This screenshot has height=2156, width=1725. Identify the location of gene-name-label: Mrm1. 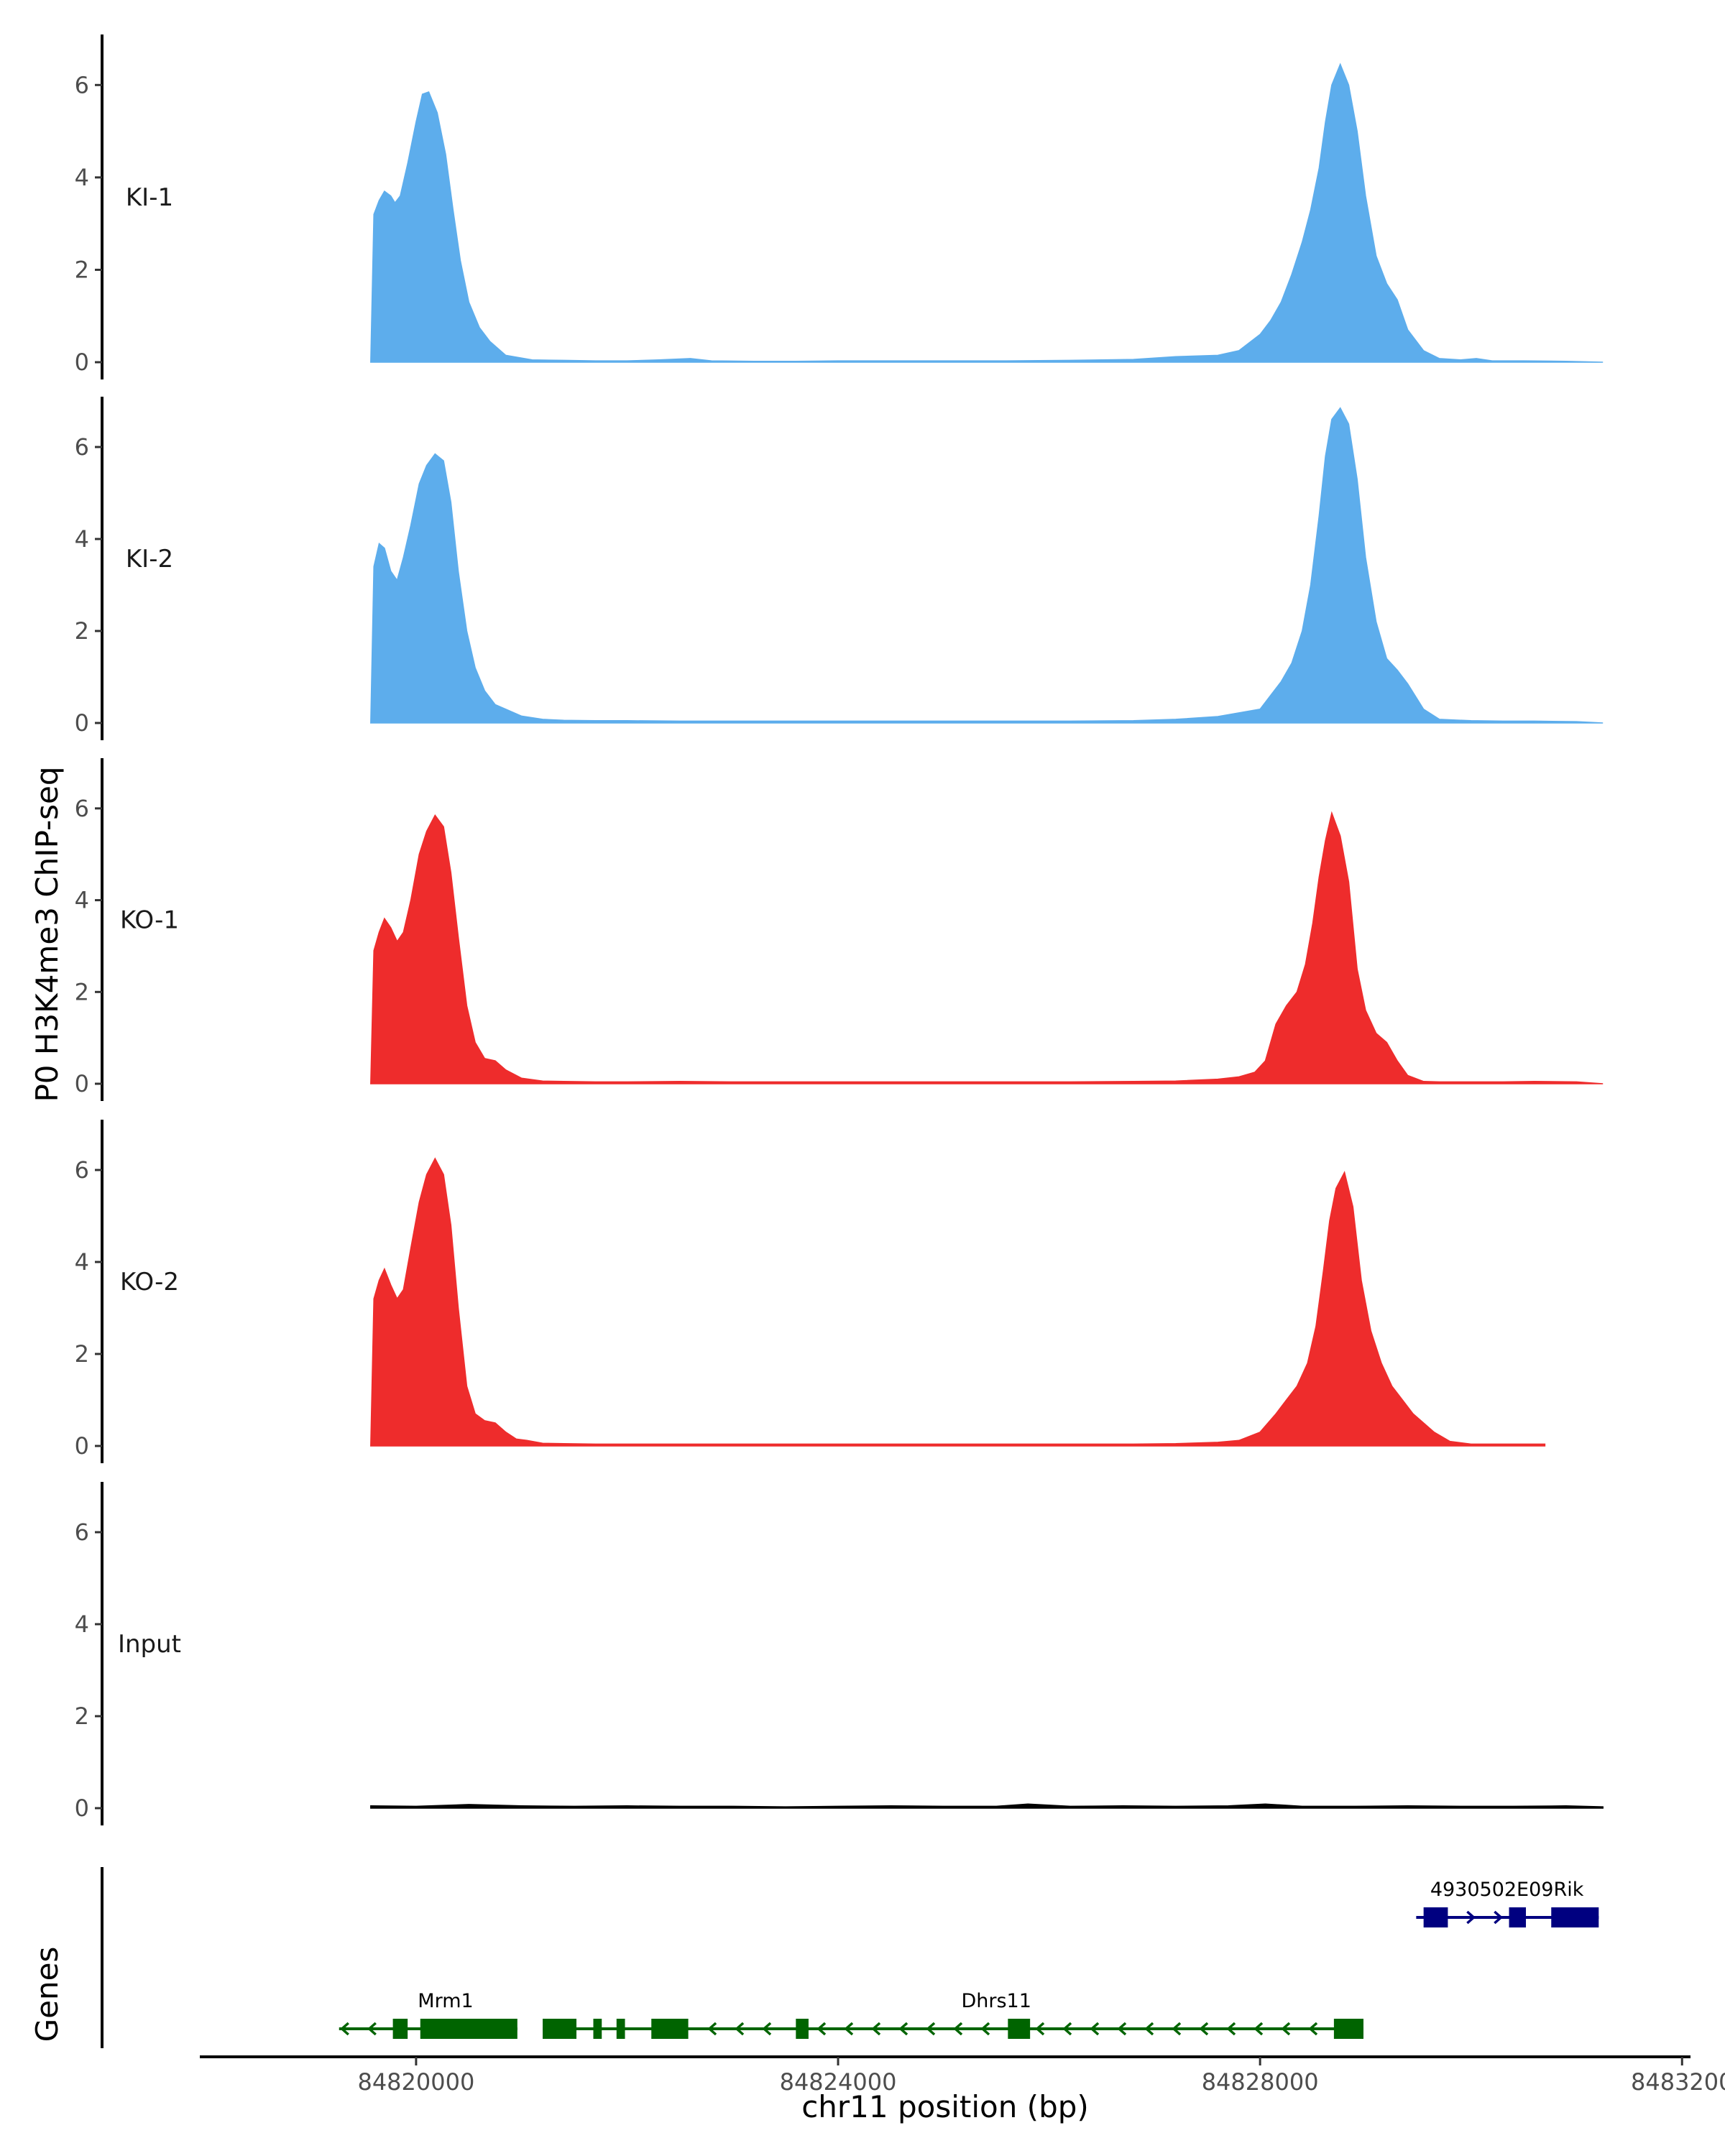
(445, 2001).